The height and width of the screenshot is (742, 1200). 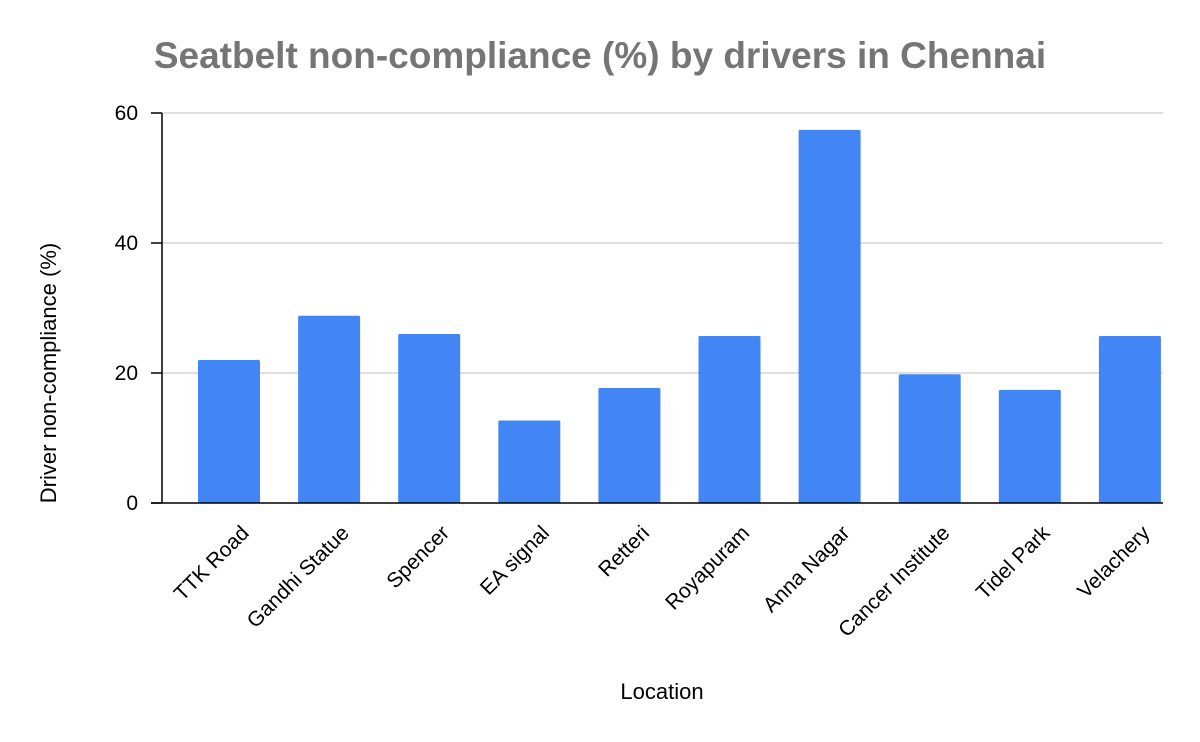 I want to click on y-axis-title: Driver non-compliance (%), so click(x=48, y=373).